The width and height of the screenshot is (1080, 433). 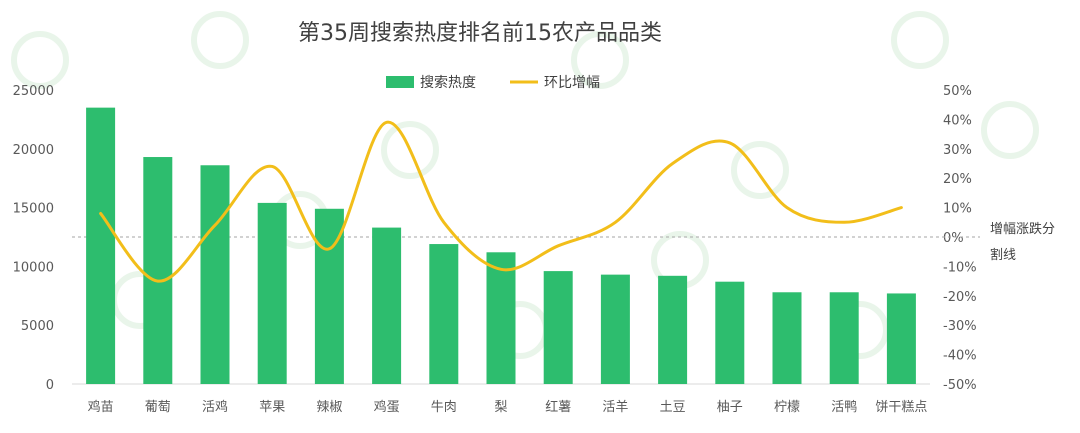 What do you see at coordinates (158, 270) in the screenshot?
I see `bar-葡萄` at bounding box center [158, 270].